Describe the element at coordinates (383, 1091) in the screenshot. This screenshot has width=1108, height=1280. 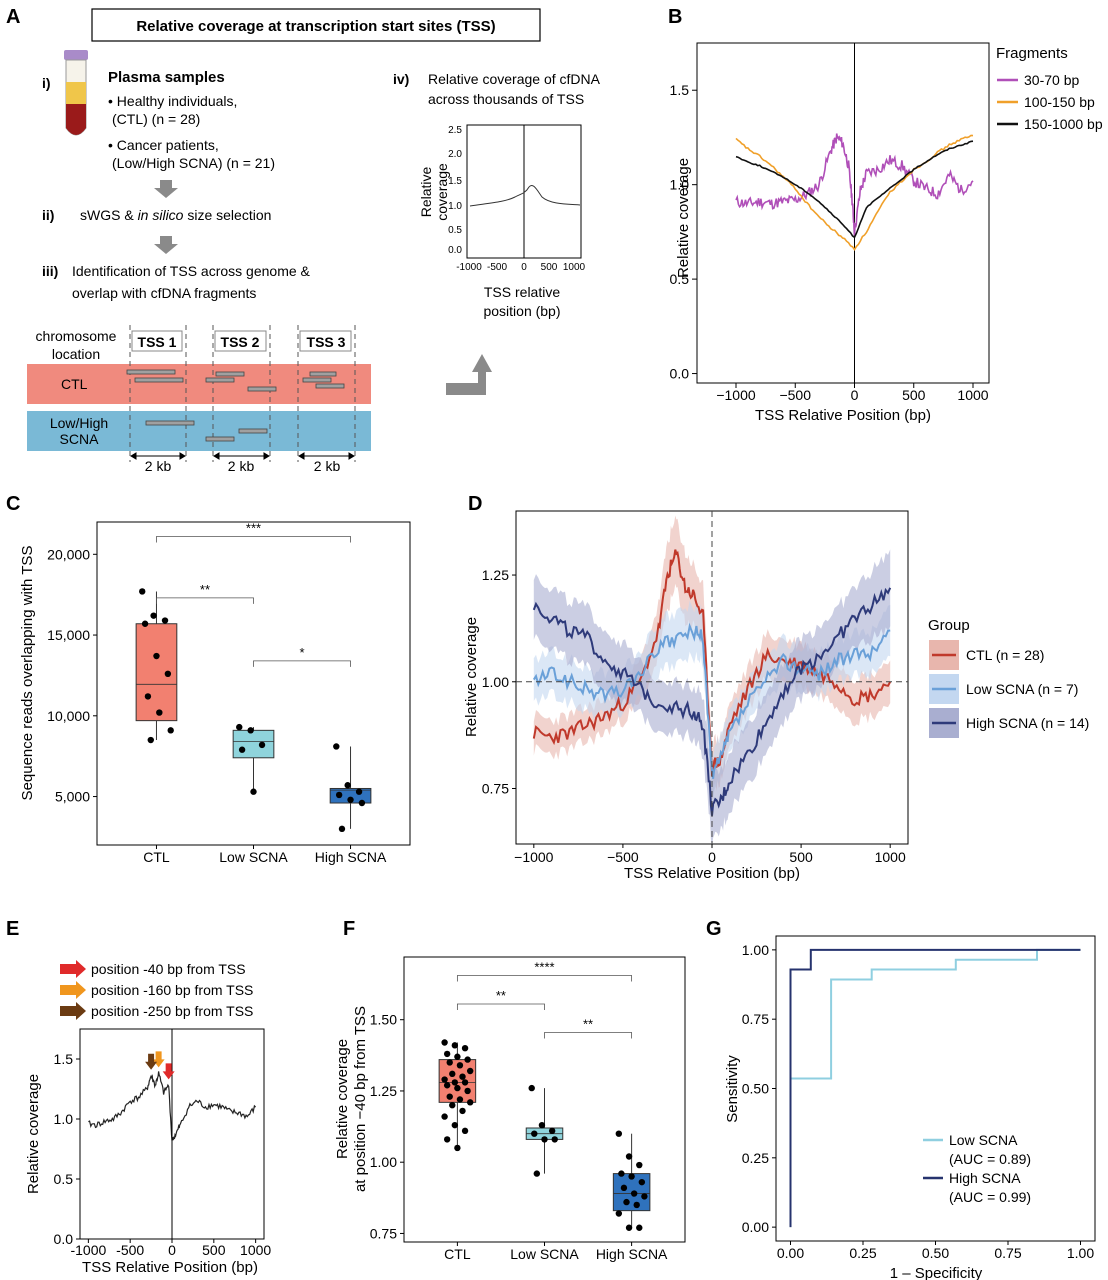
I see `y-tick-label: 1.25` at that location.